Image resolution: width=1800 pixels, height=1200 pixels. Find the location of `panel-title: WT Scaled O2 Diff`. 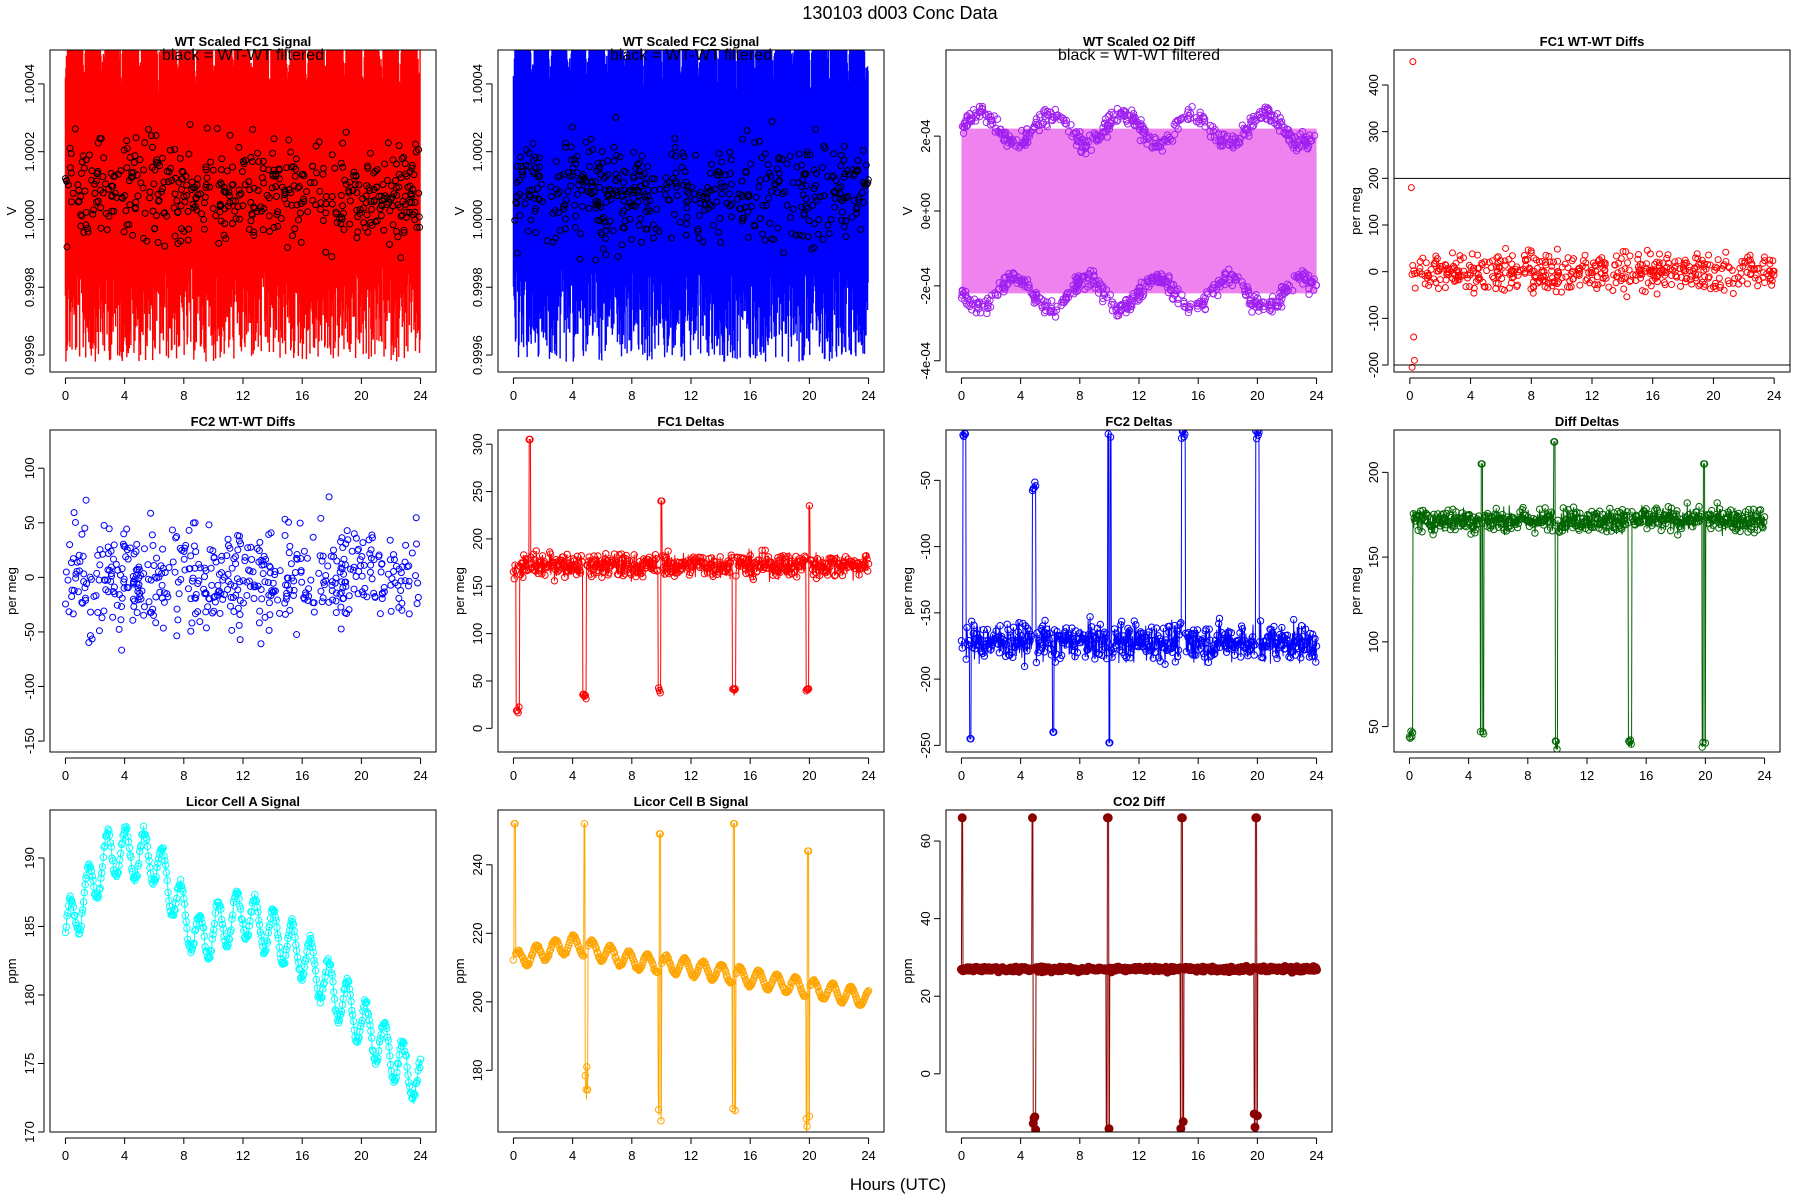

panel-title: WT Scaled O2 Diff is located at coordinates (1139, 41).